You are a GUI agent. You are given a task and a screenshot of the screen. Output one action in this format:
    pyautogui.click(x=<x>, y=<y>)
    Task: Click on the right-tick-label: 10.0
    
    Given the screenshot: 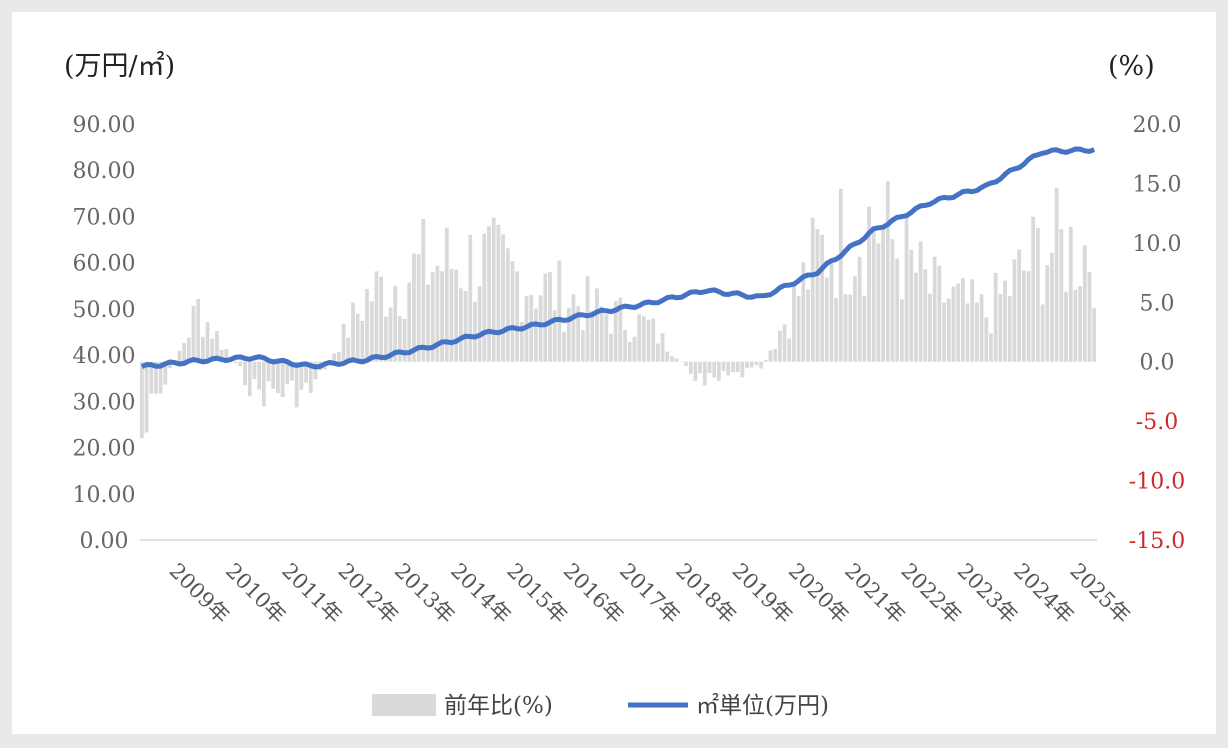 What is the action you would take?
    pyautogui.click(x=1157, y=244)
    